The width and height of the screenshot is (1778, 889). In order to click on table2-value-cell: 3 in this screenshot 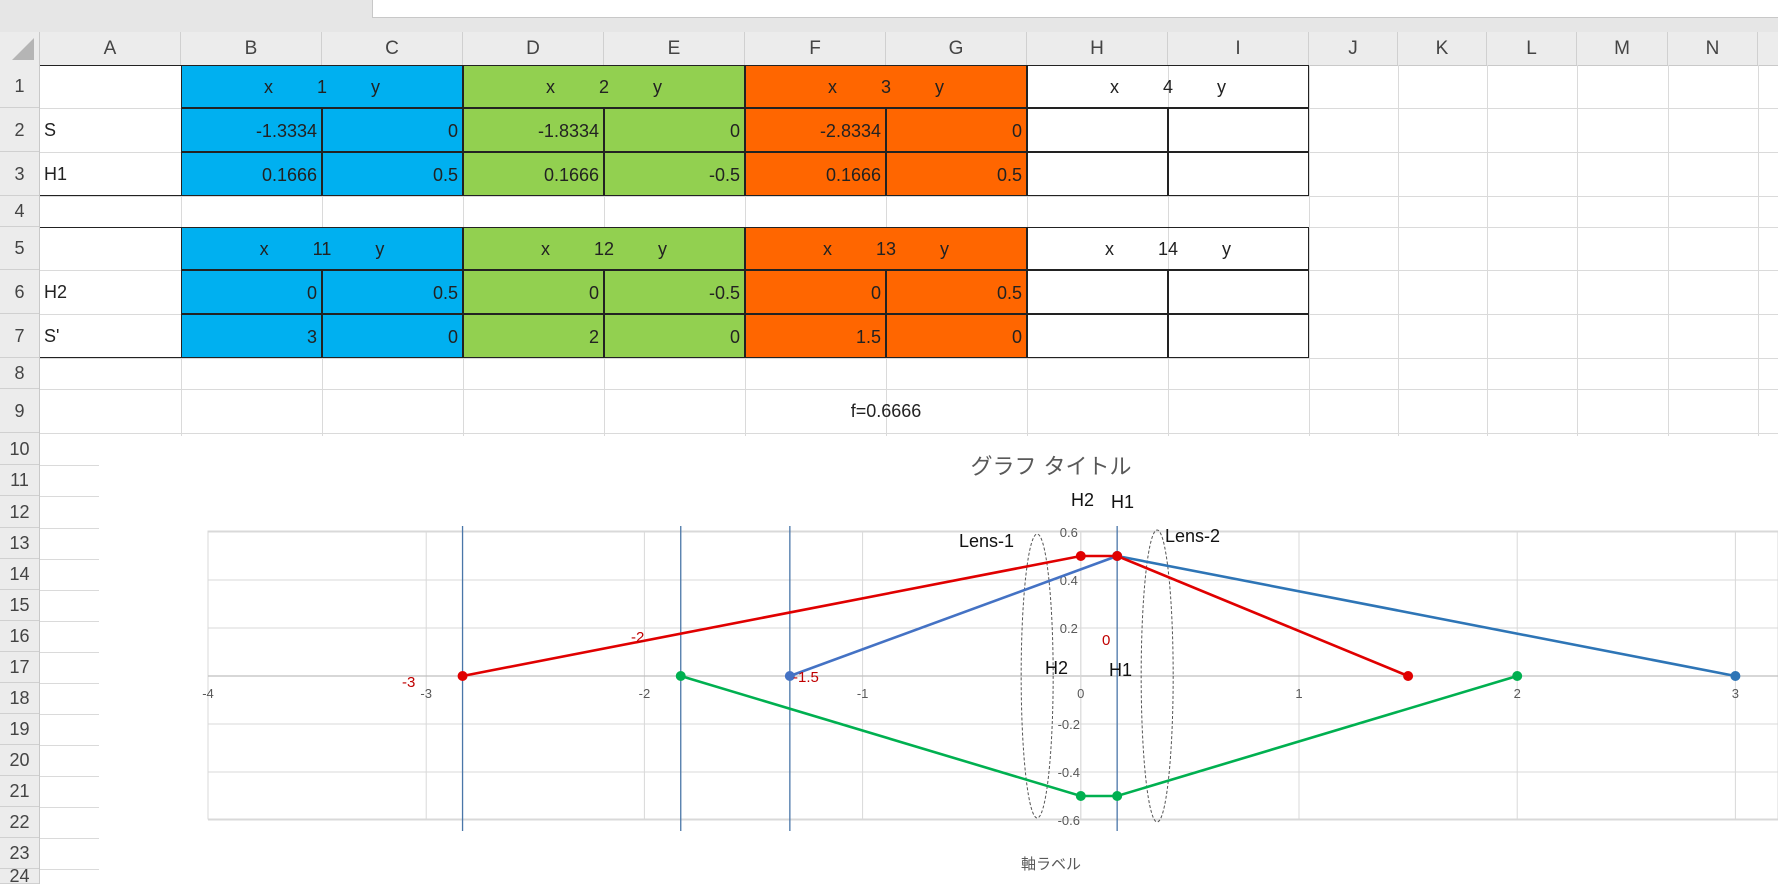, I will do `click(251, 336)`.